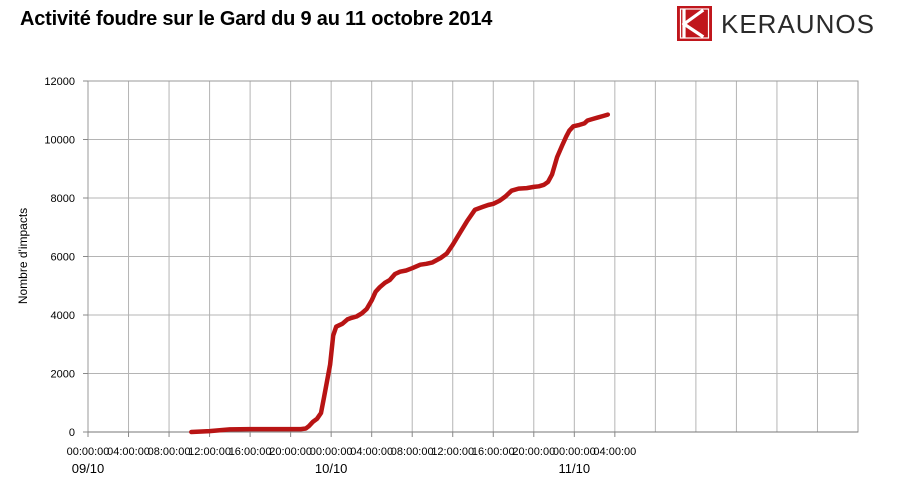 The width and height of the screenshot is (899, 492). Describe the element at coordinates (59, 141) in the screenshot. I see `y-tick-label: 10000` at that location.